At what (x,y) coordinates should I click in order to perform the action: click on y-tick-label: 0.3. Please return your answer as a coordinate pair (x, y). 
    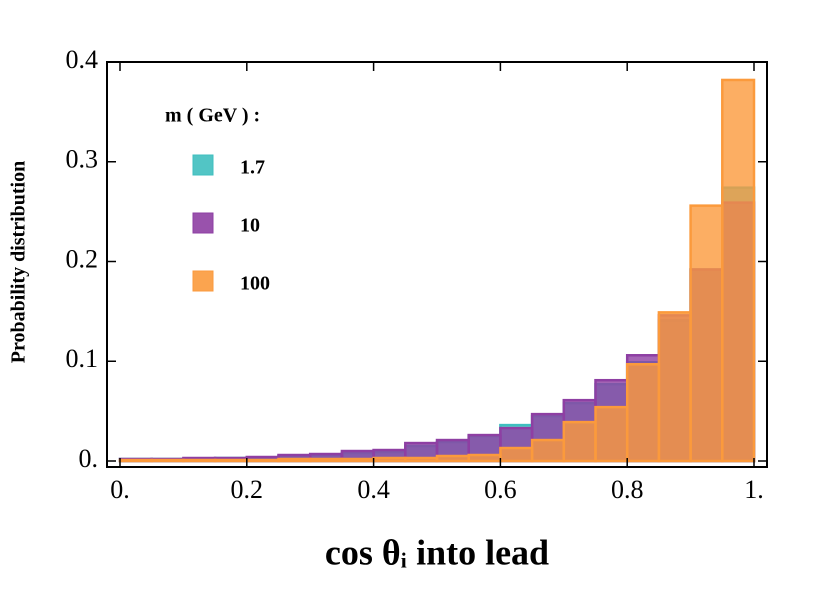
    Looking at the image, I should click on (82, 159).